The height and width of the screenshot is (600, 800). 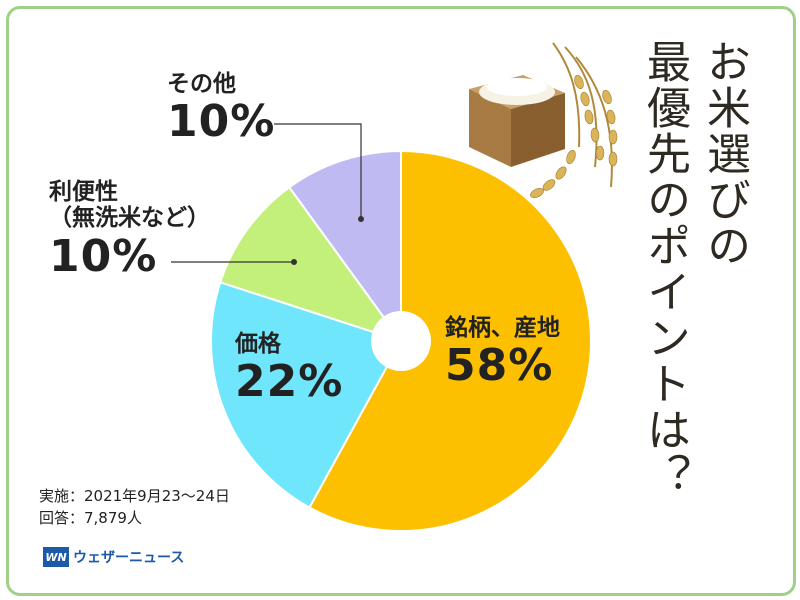 What do you see at coordinates (258, 344) in the screenshot?
I see `label-price-name: 価格` at bounding box center [258, 344].